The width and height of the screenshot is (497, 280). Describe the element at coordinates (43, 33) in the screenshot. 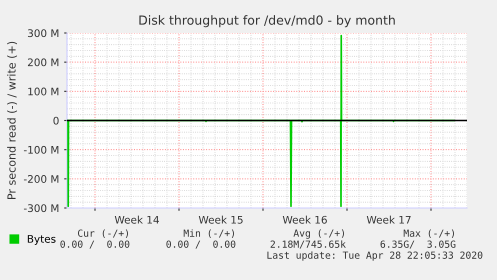

I see `y-tick-label: 300 M` at that location.